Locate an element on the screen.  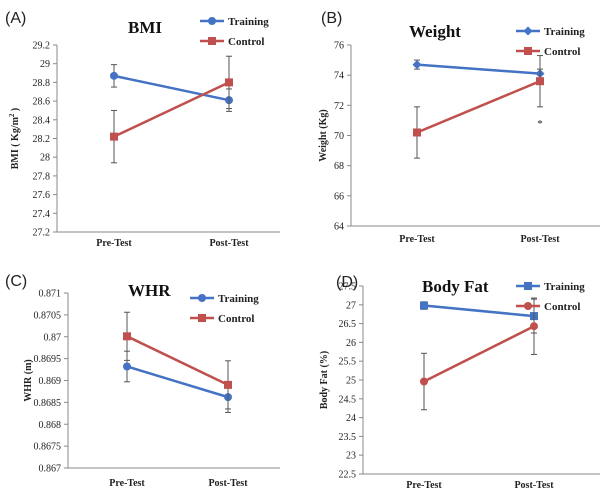
y-axis-label: Weight (Kg) is located at coordinates (323, 135).